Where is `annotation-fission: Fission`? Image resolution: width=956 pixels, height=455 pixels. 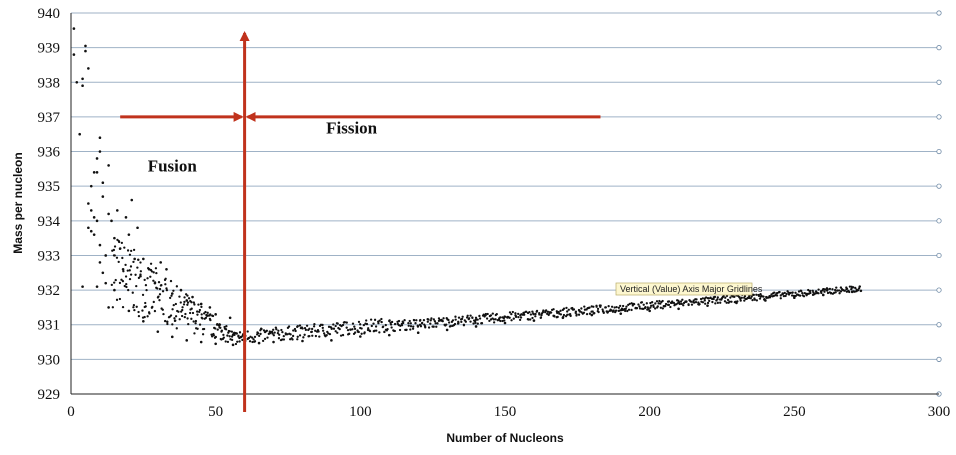 annotation-fission: Fission is located at coordinates (352, 127).